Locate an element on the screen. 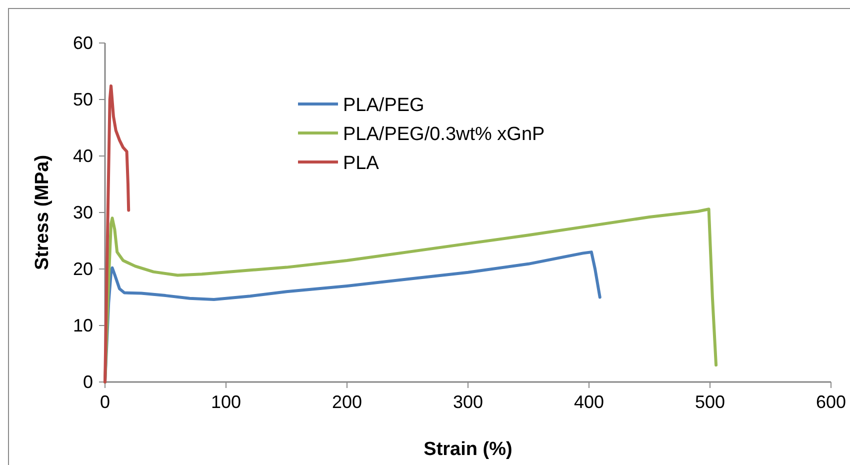  y-tick-label: 30 is located at coordinates (82, 212).